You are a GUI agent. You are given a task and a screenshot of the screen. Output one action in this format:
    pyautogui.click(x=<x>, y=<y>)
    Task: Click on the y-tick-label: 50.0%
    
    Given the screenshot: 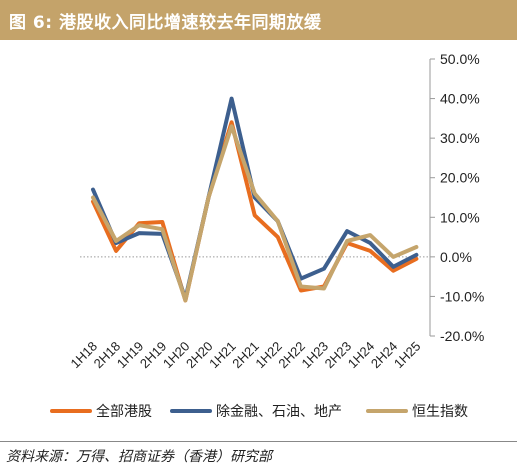 What is the action you would take?
    pyautogui.click(x=460, y=59)
    